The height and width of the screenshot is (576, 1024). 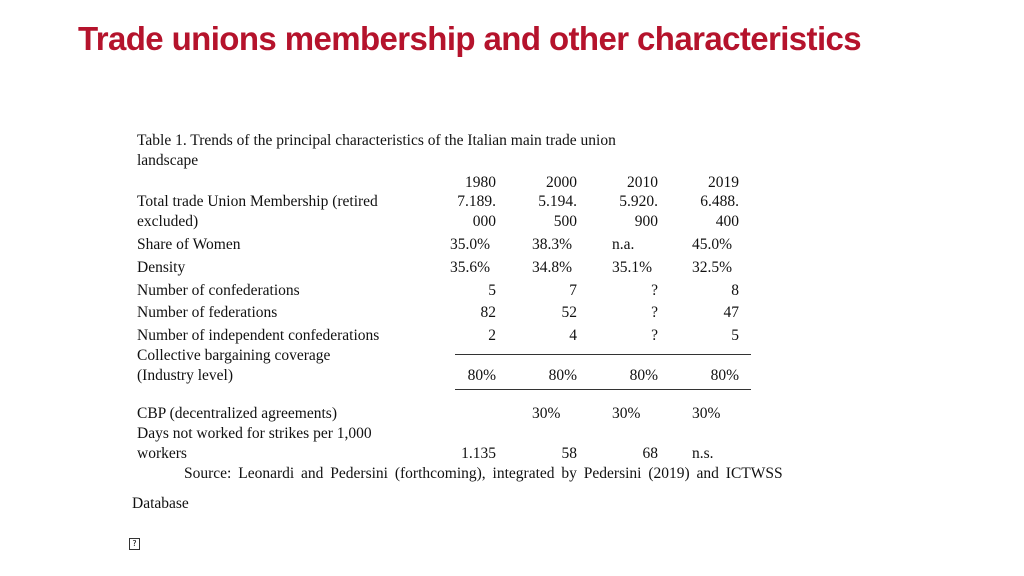 What do you see at coordinates (552, 244) in the screenshot?
I see `table-cell: 38.3%` at bounding box center [552, 244].